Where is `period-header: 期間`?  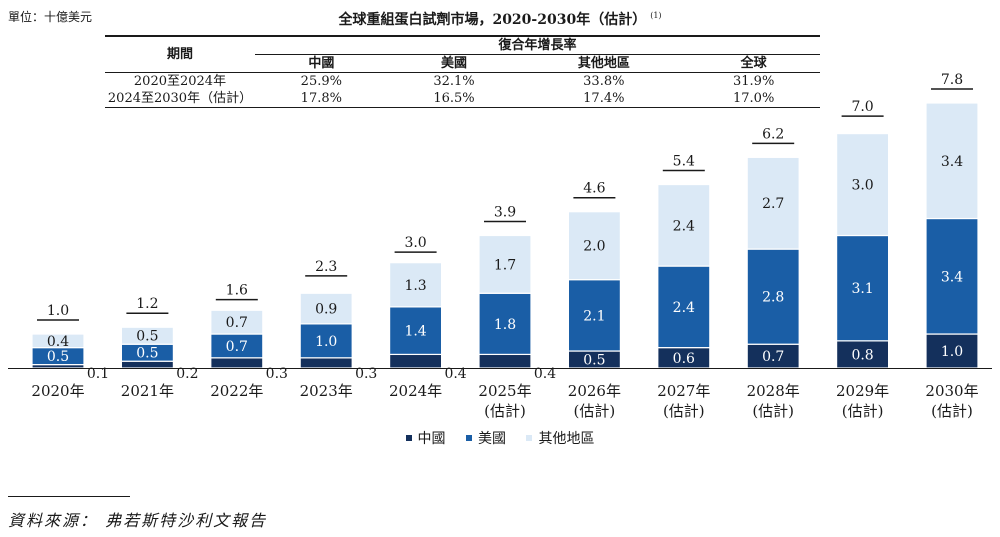 period-header: 期間 is located at coordinates (180, 54).